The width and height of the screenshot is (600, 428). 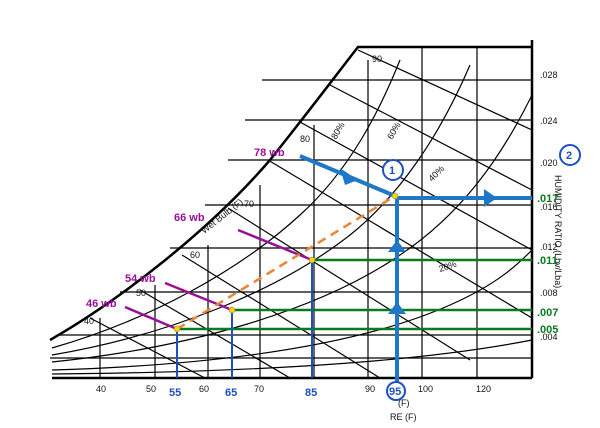 I want to click on x-tick: 100, so click(x=425, y=389).